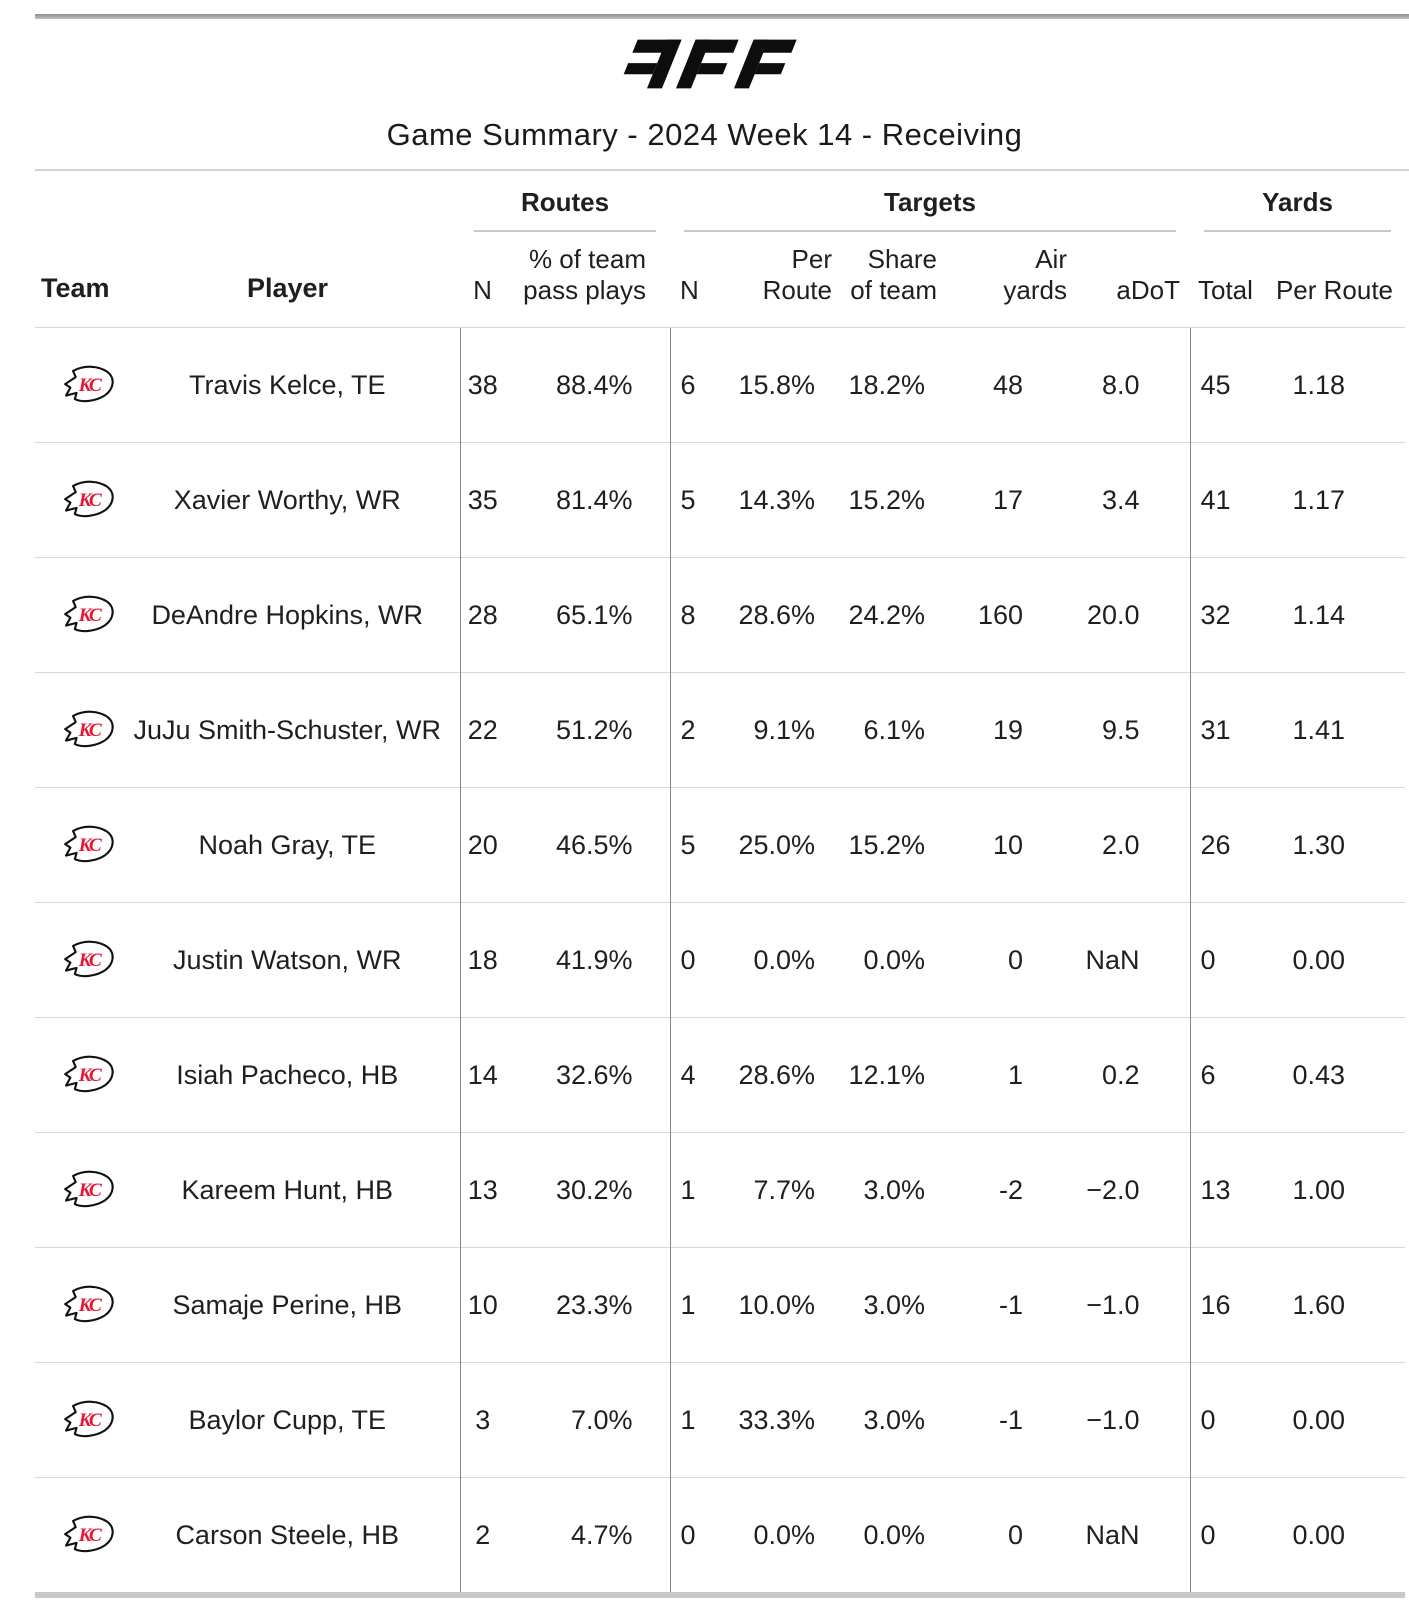 The width and height of the screenshot is (1409, 1614). What do you see at coordinates (1020, 845) in the screenshot?
I see `cell-air-yards: 10` at bounding box center [1020, 845].